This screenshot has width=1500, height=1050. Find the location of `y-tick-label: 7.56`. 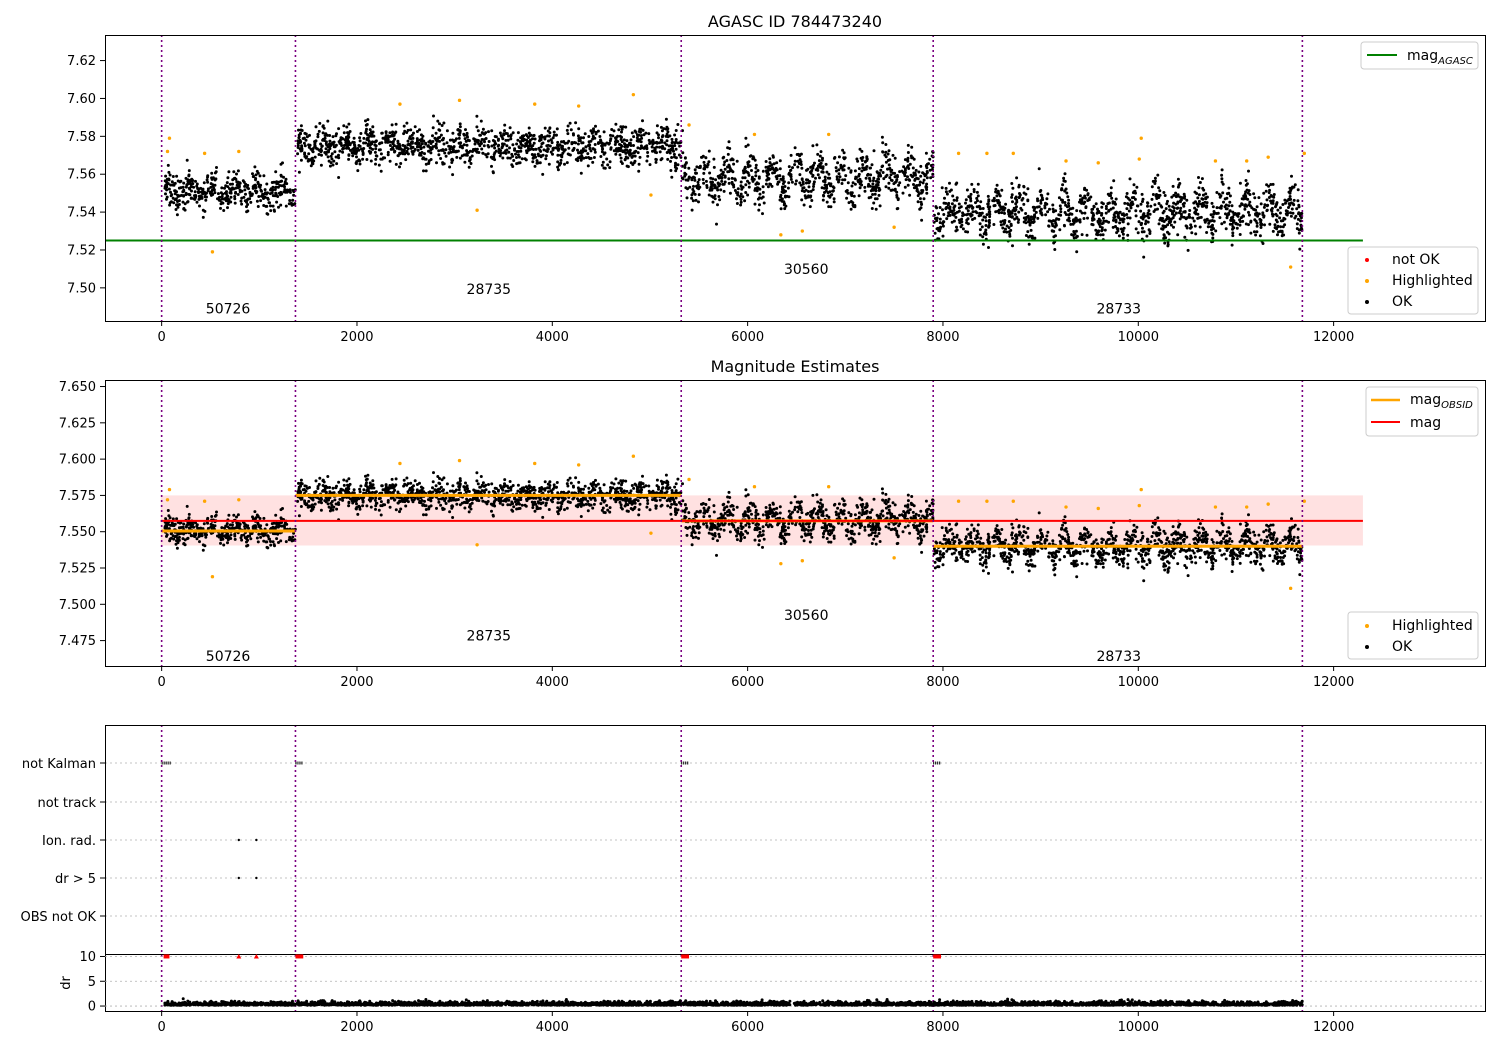

y-tick-label: 7.56 is located at coordinates (81, 175).